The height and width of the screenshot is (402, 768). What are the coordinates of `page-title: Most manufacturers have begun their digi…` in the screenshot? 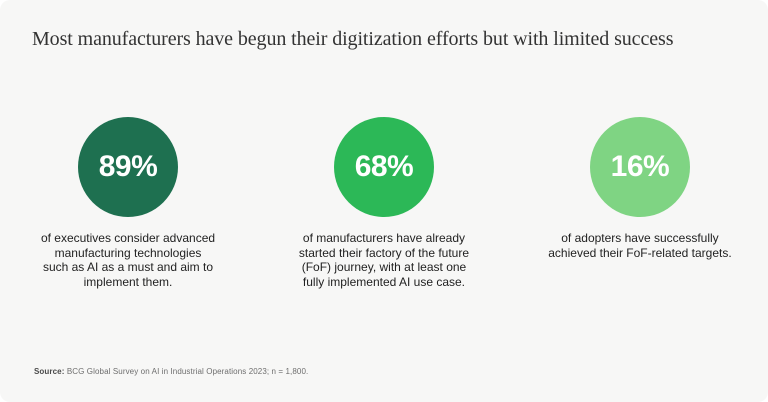 It's located at (353, 39).